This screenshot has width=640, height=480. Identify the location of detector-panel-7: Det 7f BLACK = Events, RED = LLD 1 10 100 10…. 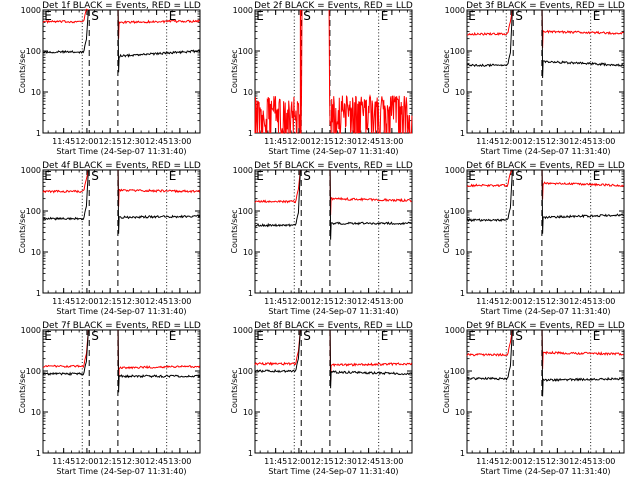
(109, 398).